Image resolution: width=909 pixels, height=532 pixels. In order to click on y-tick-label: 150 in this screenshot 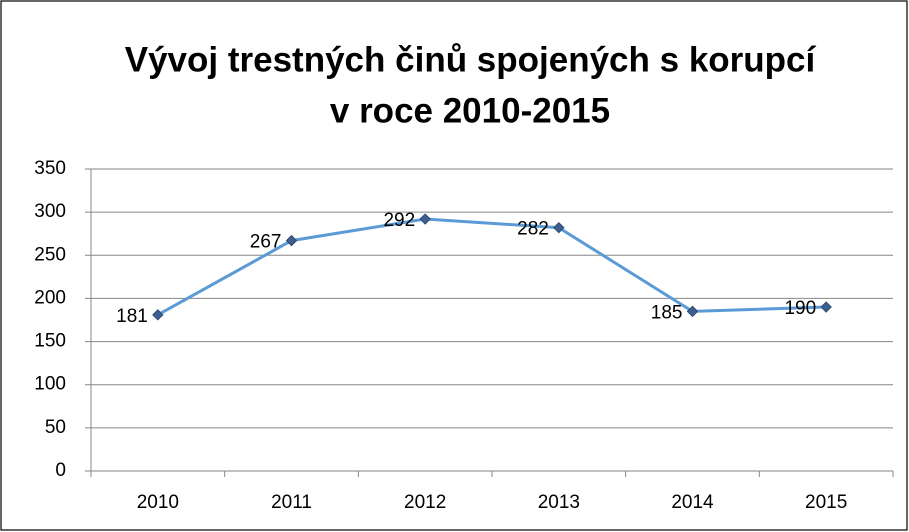, I will do `click(50, 341)`.